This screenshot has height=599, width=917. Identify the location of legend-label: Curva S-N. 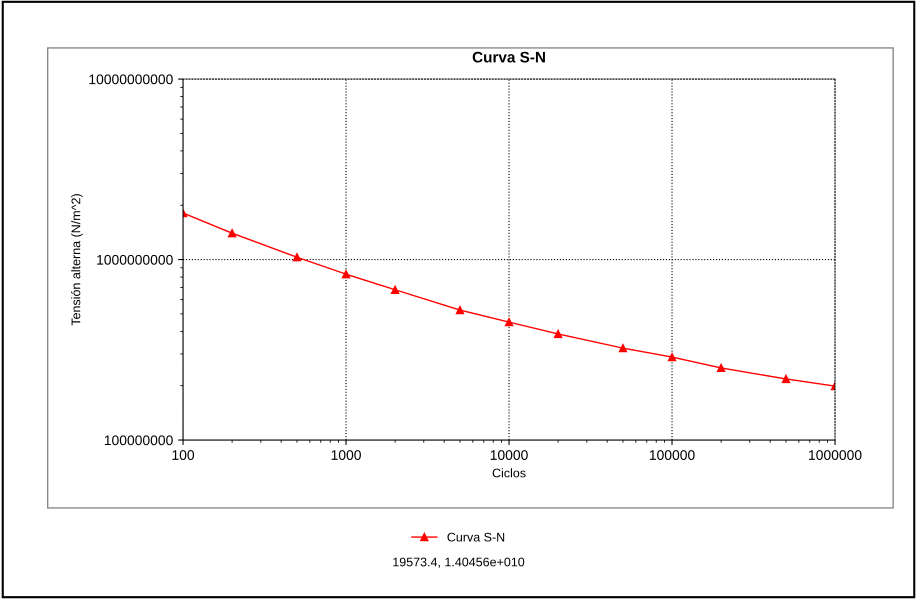
(475, 537).